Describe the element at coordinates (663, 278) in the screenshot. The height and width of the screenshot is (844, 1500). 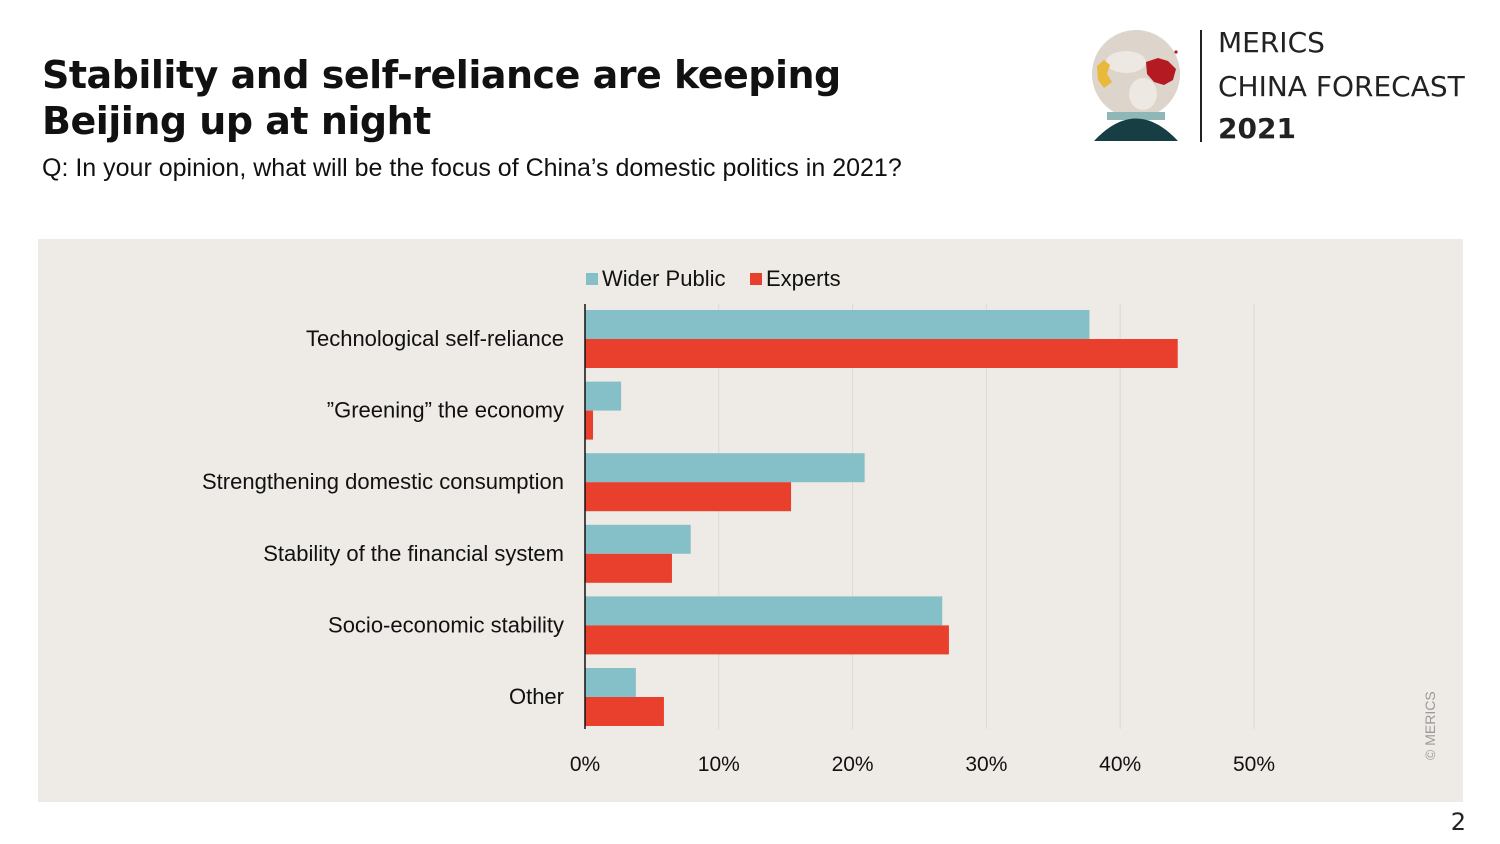
I see `legend-label-wider-public: Wider Public` at that location.